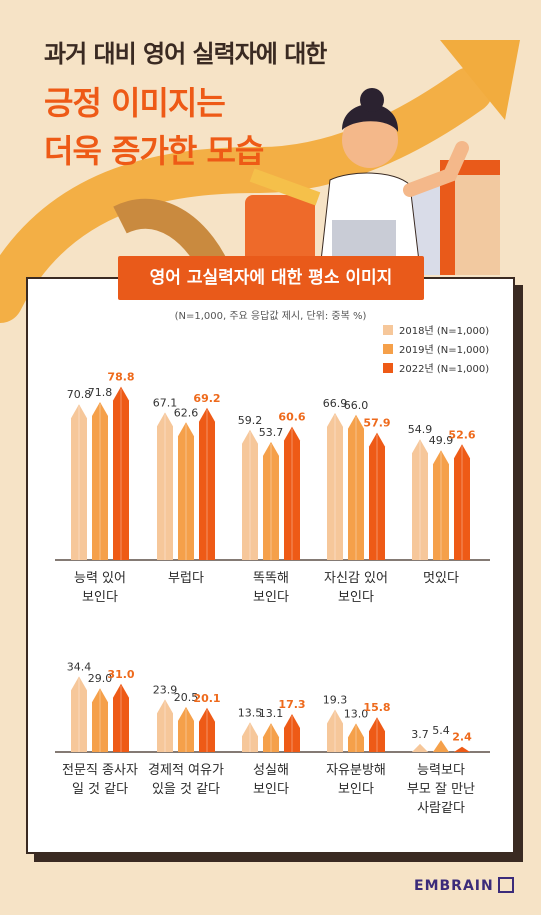  I want to click on data-label: 13.5, so click(250, 712).